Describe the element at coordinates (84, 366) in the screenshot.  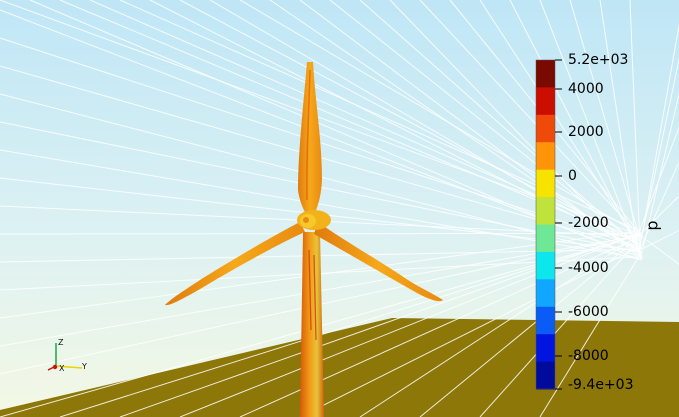
I see `axis-y-label: Y` at that location.